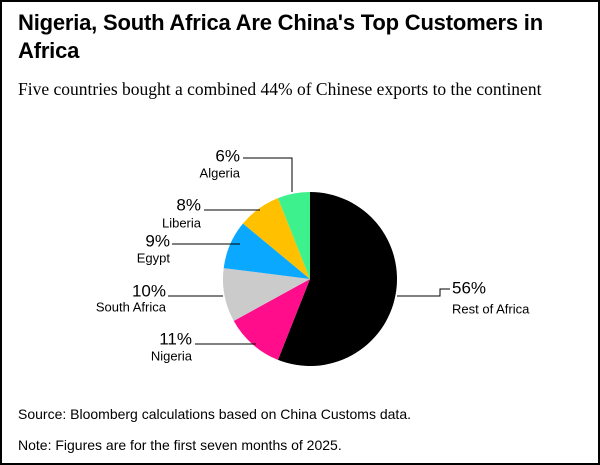 The width and height of the screenshot is (600, 465). What do you see at coordinates (266, 251) in the screenshot?
I see `pie-slice-egypt` at bounding box center [266, 251].